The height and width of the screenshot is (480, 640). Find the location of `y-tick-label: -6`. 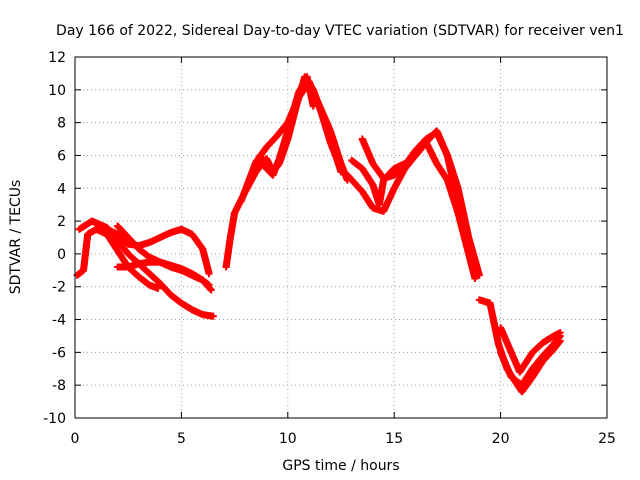

y-tick-label: -6 is located at coordinates (59, 353).